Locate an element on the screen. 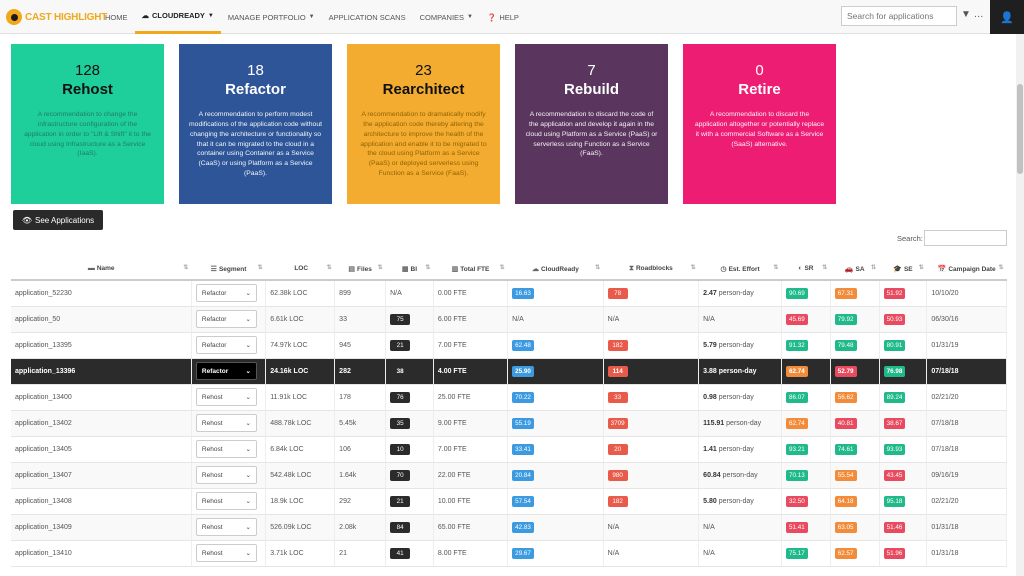  column-header-sa: 🚗 SA ⇅ is located at coordinates (855, 269).